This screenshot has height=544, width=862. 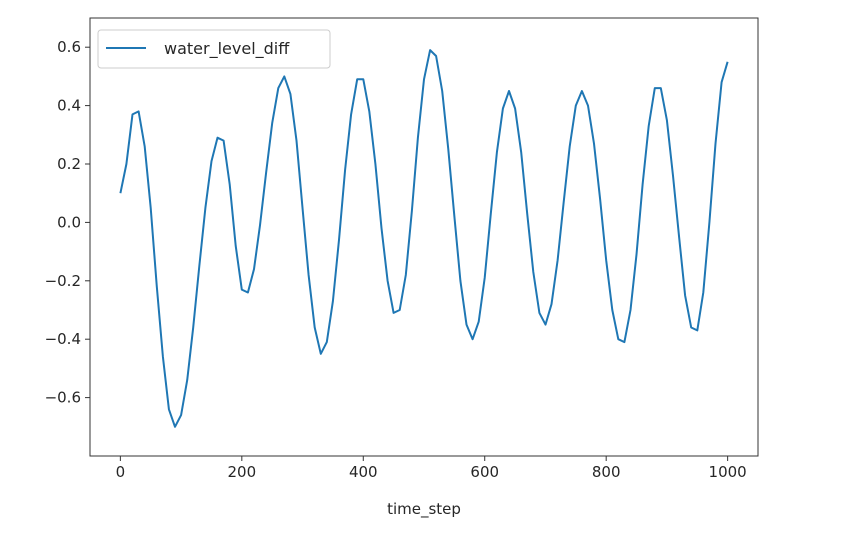 What do you see at coordinates (69, 106) in the screenshot?
I see `y-tick-label: 0.4` at bounding box center [69, 106].